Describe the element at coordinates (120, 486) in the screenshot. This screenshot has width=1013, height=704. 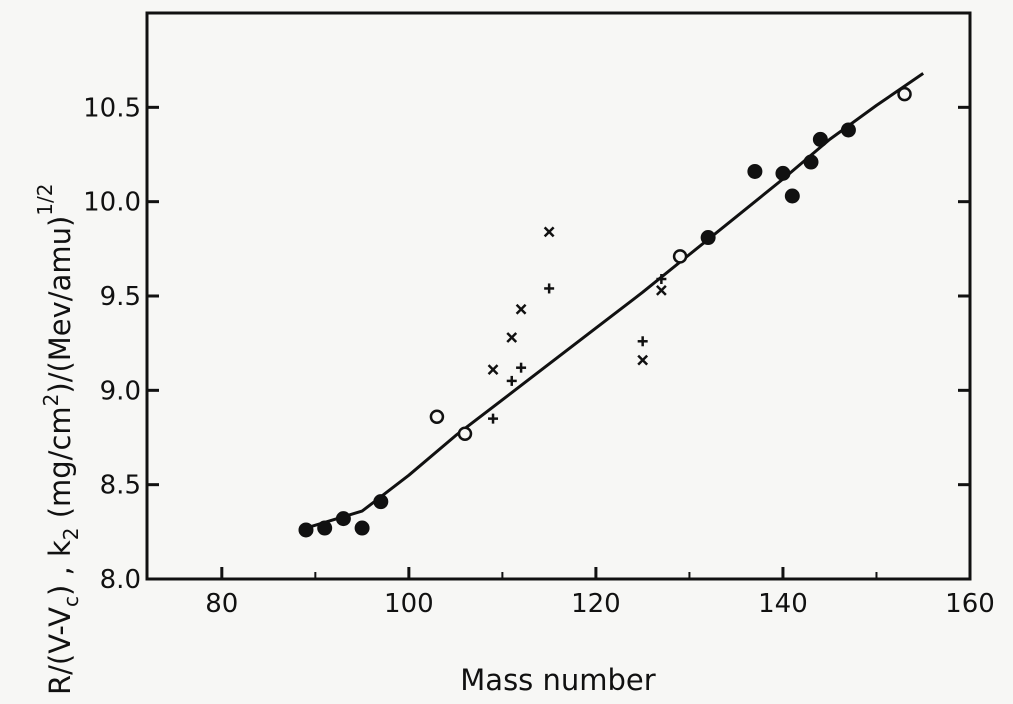
I see `y-tick-label: 8.5` at that location.